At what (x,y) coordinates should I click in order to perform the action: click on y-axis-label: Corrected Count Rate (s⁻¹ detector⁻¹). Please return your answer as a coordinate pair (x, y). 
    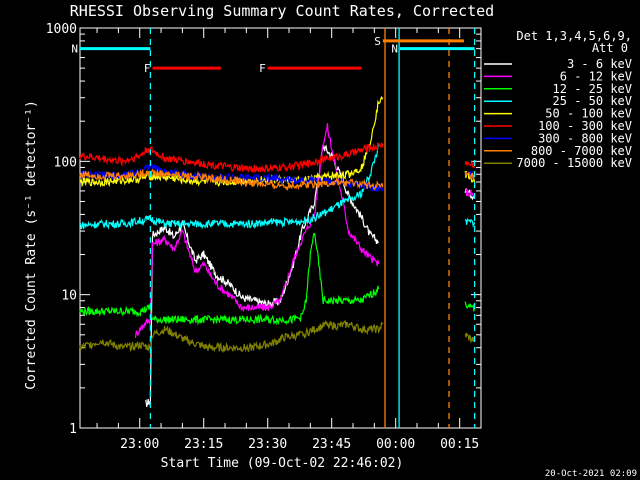
    Looking at the image, I should click on (31, 245).